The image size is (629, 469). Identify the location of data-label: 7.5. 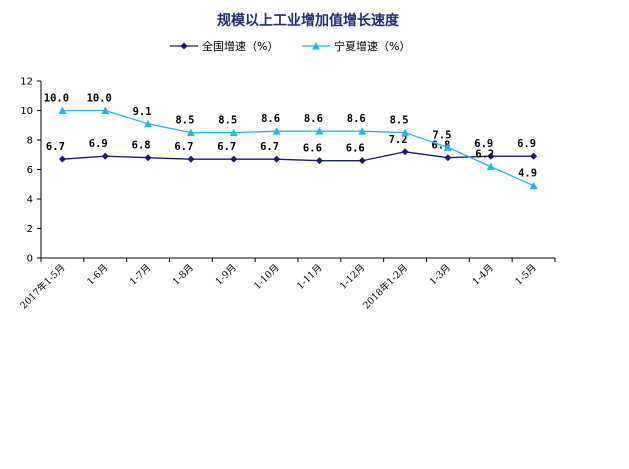
(441, 135).